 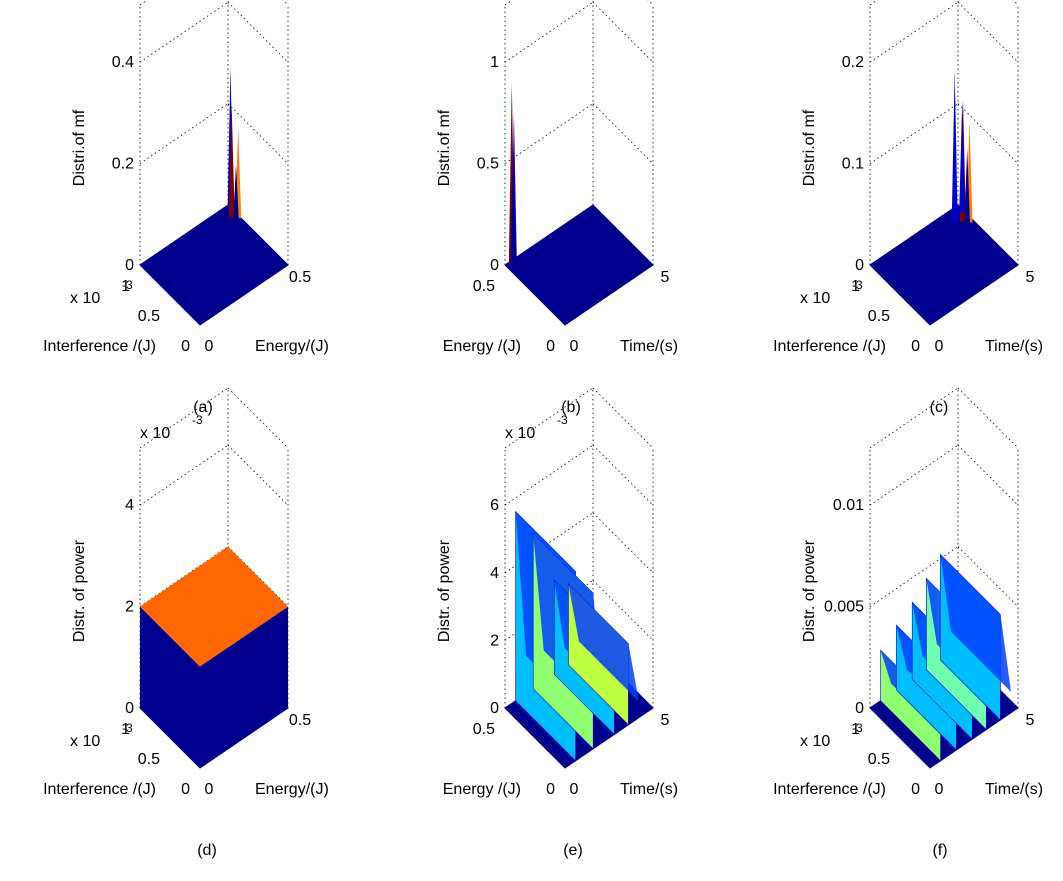 What do you see at coordinates (939, 407) in the screenshot?
I see `subplot-caption: (c)` at bounding box center [939, 407].